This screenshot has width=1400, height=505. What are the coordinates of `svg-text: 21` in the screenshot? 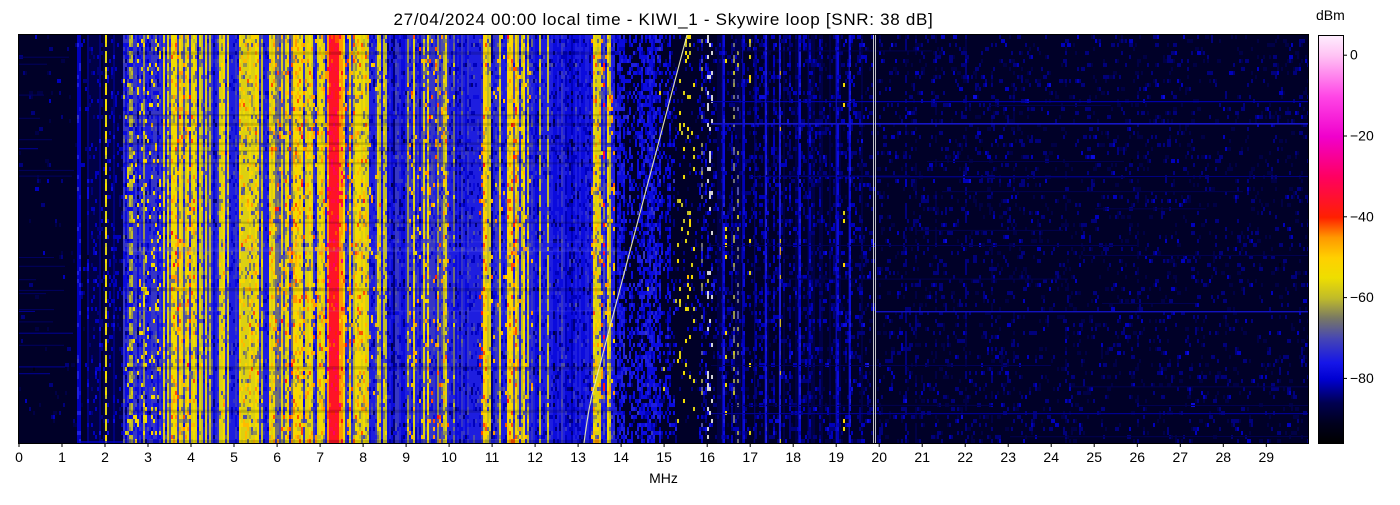 It's located at (922, 457).